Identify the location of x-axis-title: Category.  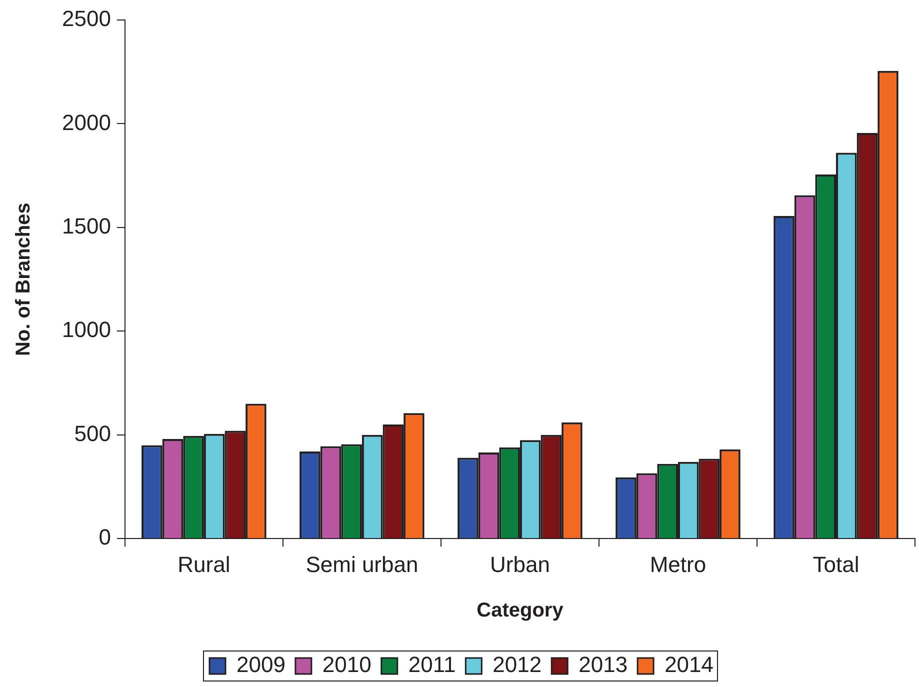
(520, 611).